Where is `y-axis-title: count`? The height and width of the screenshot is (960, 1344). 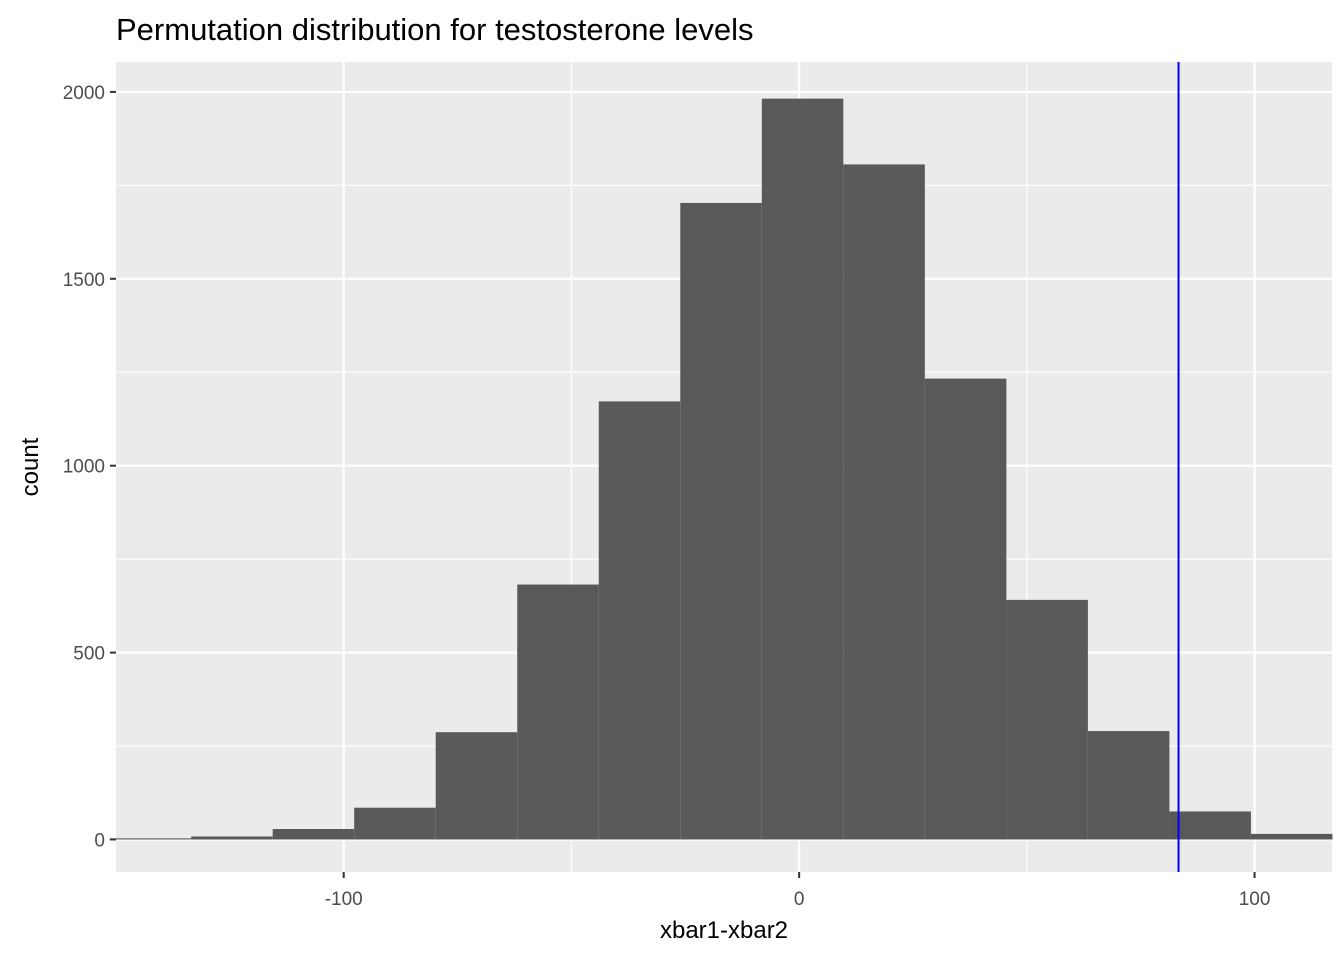 y-axis-title: count is located at coordinates (30, 466).